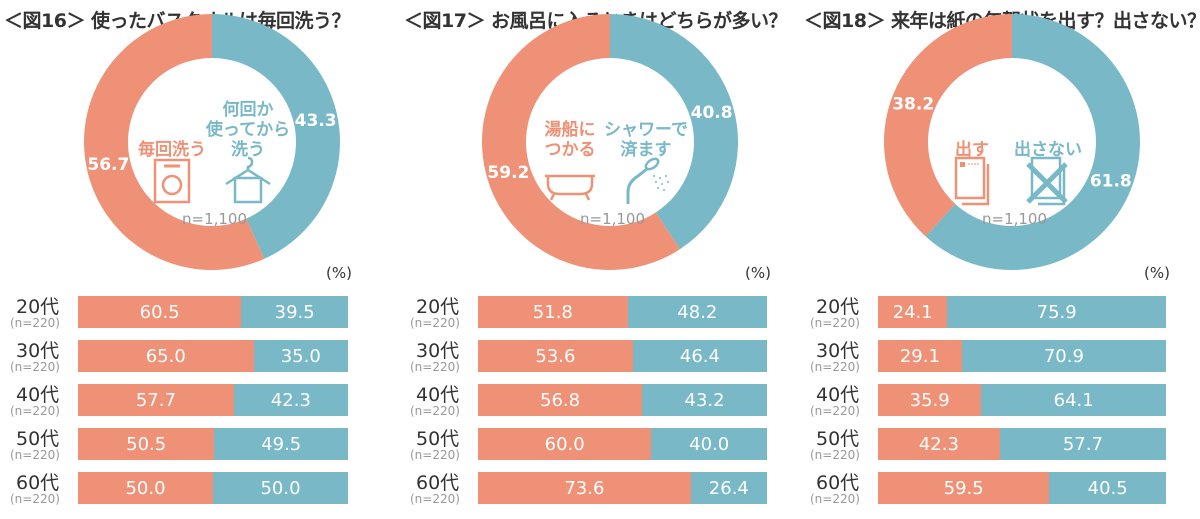  What do you see at coordinates (1000, 489) in the screenshot?
I see `bar-row: 60代 (n=220) 59.5 40.5` at bounding box center [1000, 489].